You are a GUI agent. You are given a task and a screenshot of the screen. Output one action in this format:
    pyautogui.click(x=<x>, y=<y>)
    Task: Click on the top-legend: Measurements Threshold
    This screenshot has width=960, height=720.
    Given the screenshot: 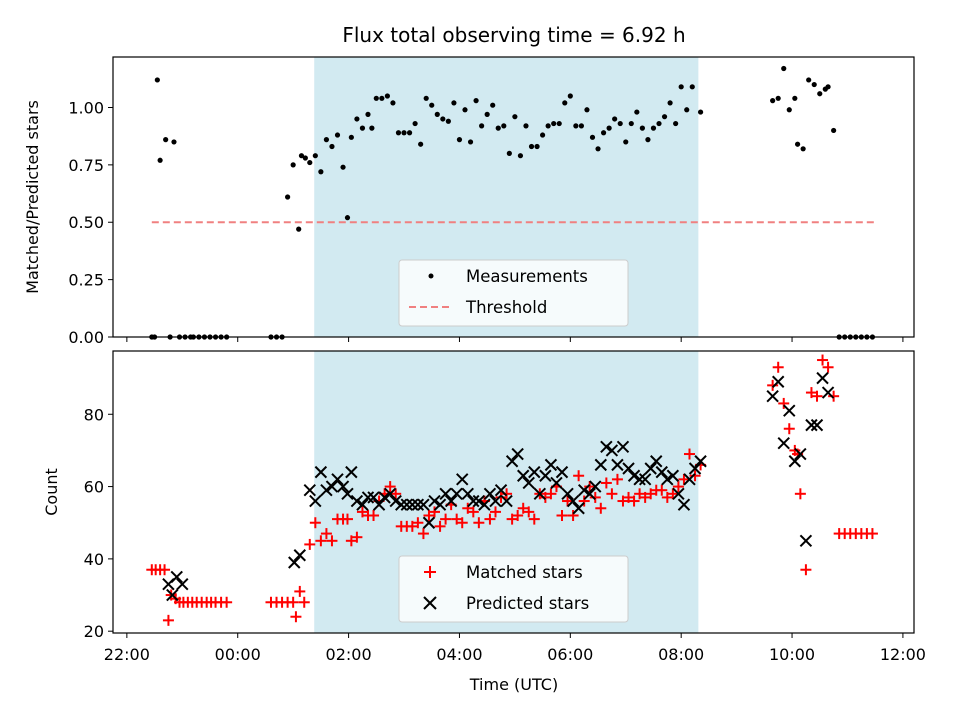 What is the action you would take?
    pyautogui.click(x=513, y=293)
    